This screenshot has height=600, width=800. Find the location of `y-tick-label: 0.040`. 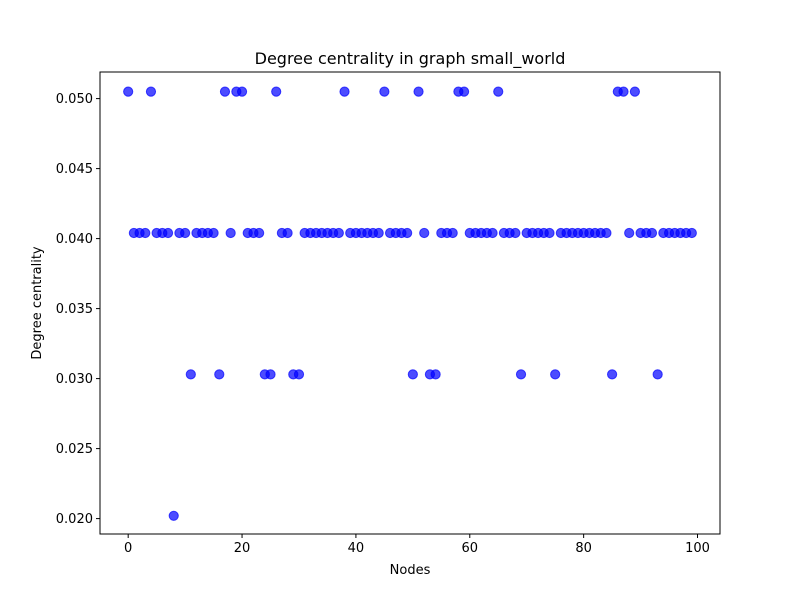

y-tick-label: 0.040 is located at coordinates (74, 239).